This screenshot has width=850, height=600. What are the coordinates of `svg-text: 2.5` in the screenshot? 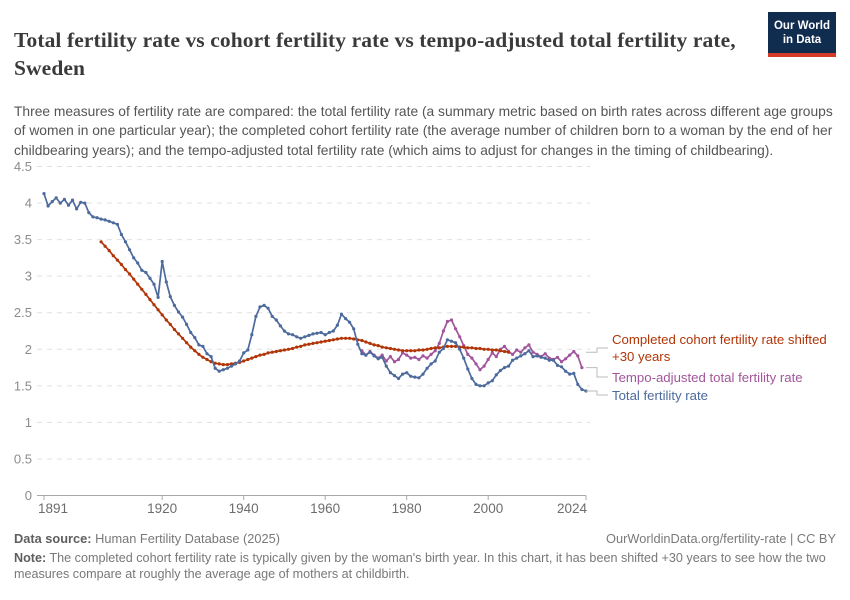 It's located at (23, 312).